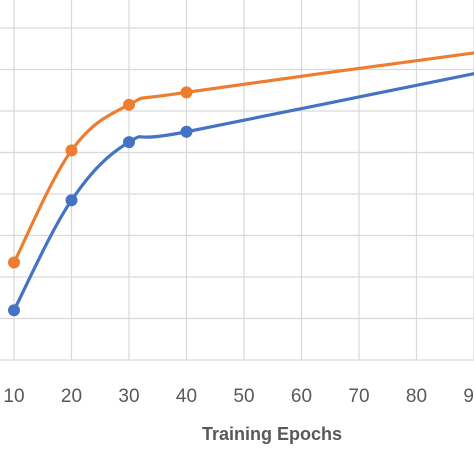  I want to click on x-axis-tick-labels: 10 20 30 40 50 60 70 80 90, so click(238, 396).